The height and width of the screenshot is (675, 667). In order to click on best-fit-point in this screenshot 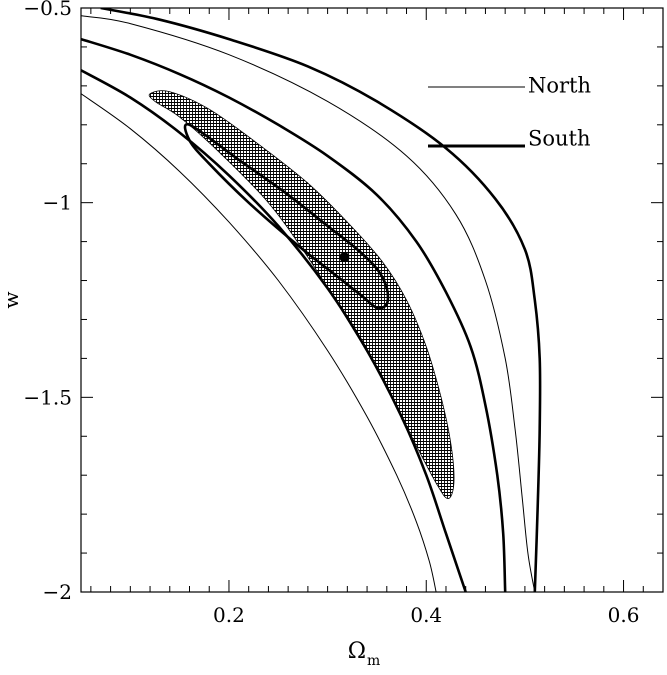, I will do `click(344, 257)`.